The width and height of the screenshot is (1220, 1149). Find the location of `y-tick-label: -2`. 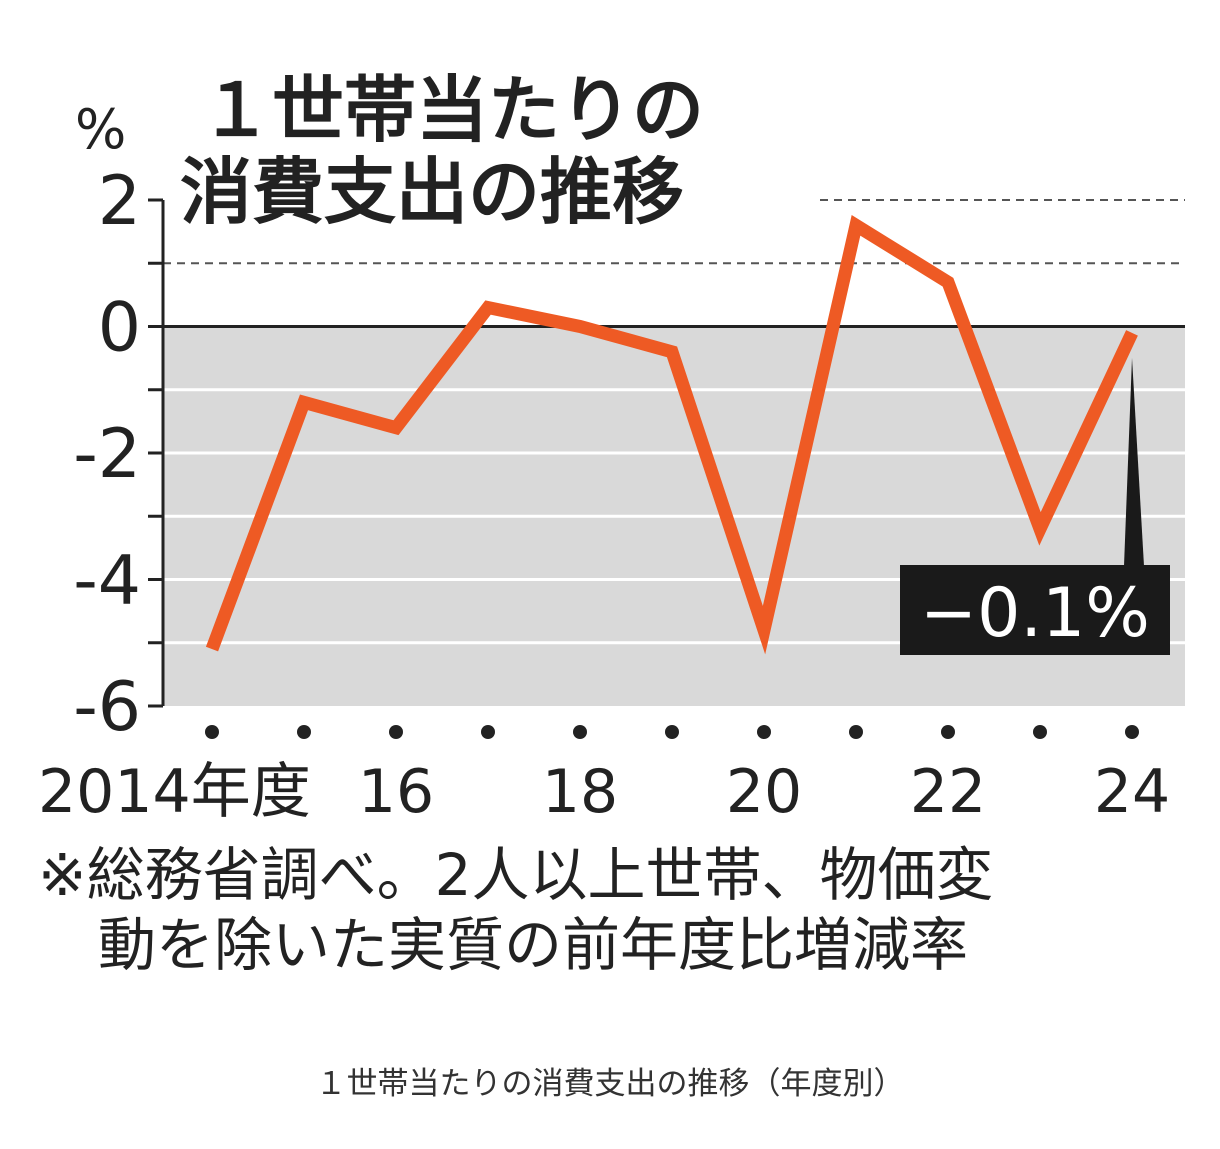

y-tick-label: -2 is located at coordinates (107, 454).